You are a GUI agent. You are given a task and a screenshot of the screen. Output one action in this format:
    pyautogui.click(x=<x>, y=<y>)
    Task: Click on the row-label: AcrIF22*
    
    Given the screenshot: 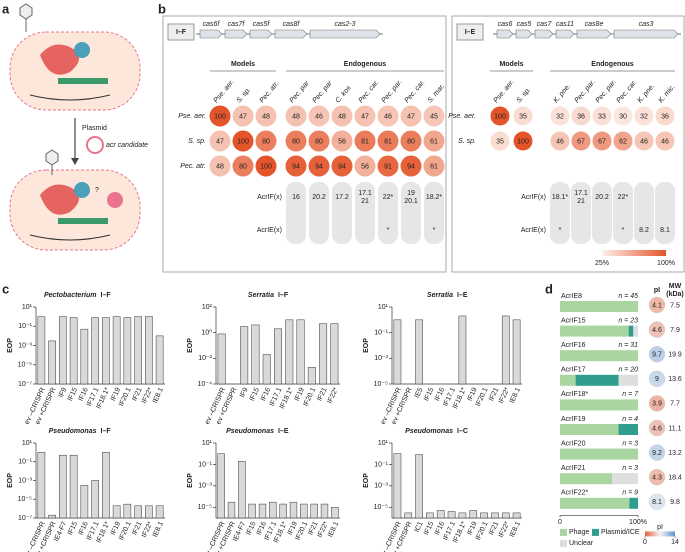 What is the action you would take?
    pyautogui.click(x=575, y=493)
    